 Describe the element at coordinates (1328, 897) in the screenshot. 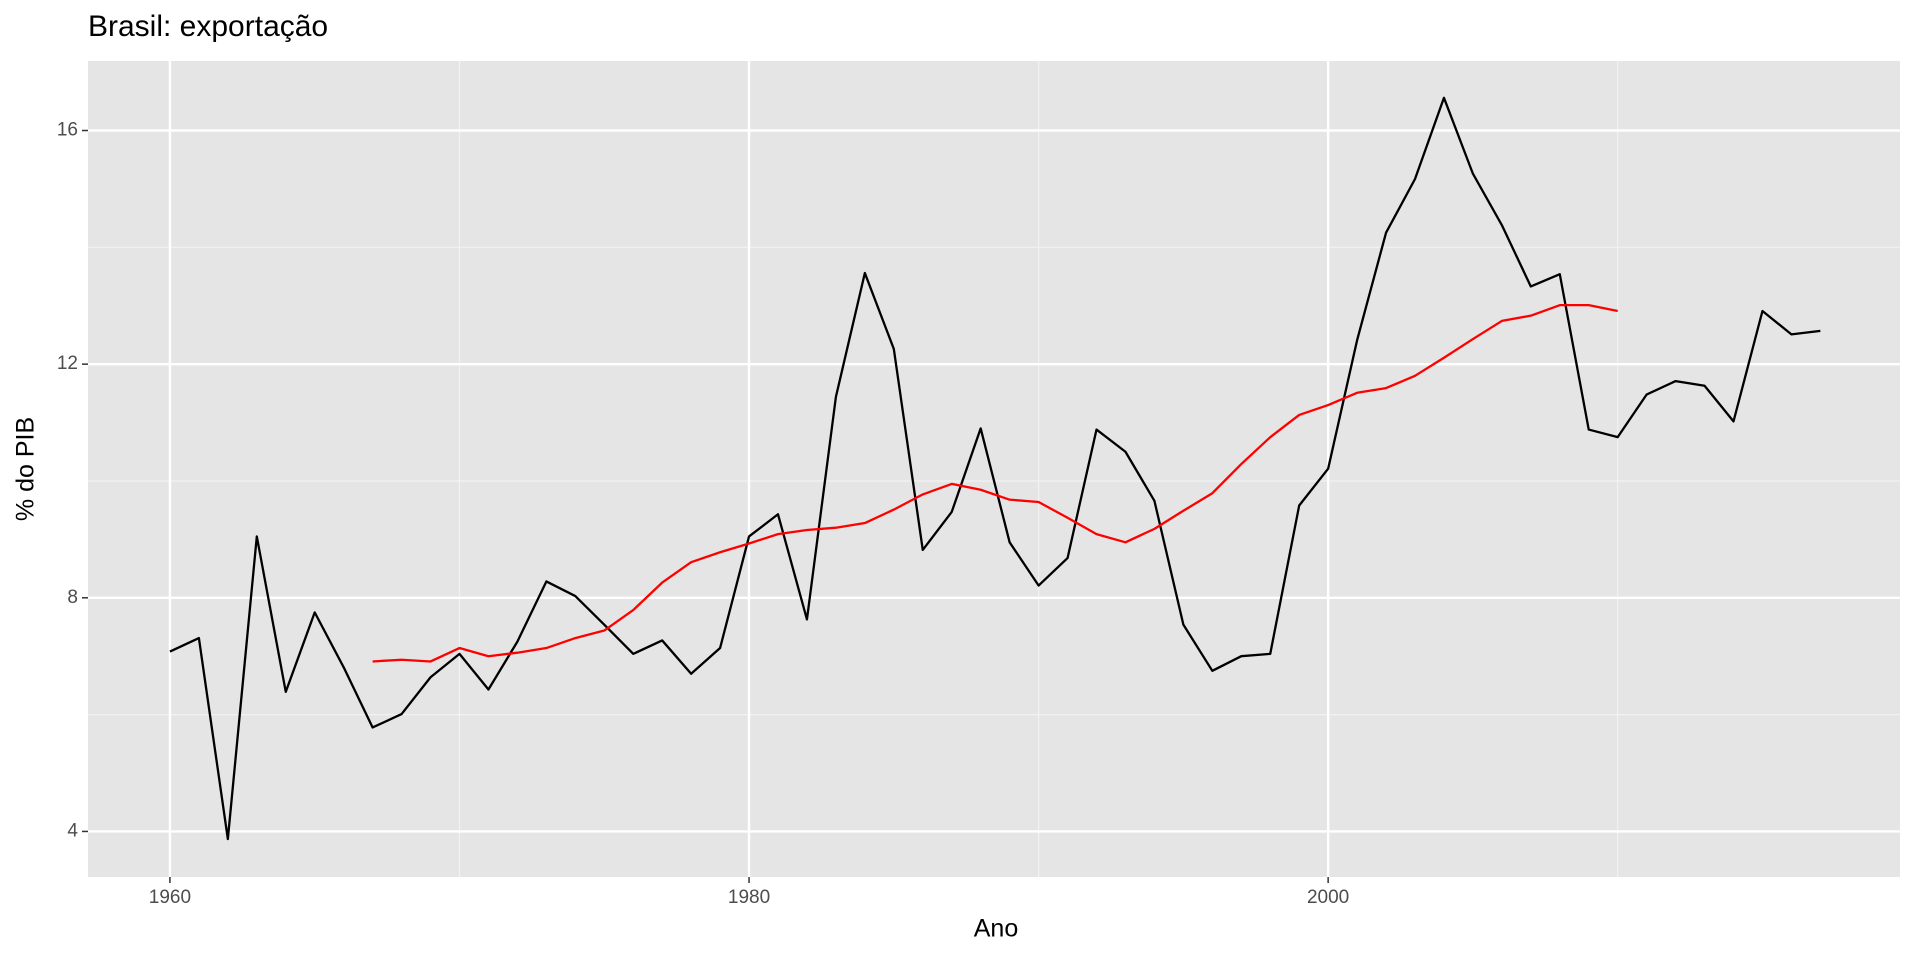

I see `x-tick-label: 2000` at that location.